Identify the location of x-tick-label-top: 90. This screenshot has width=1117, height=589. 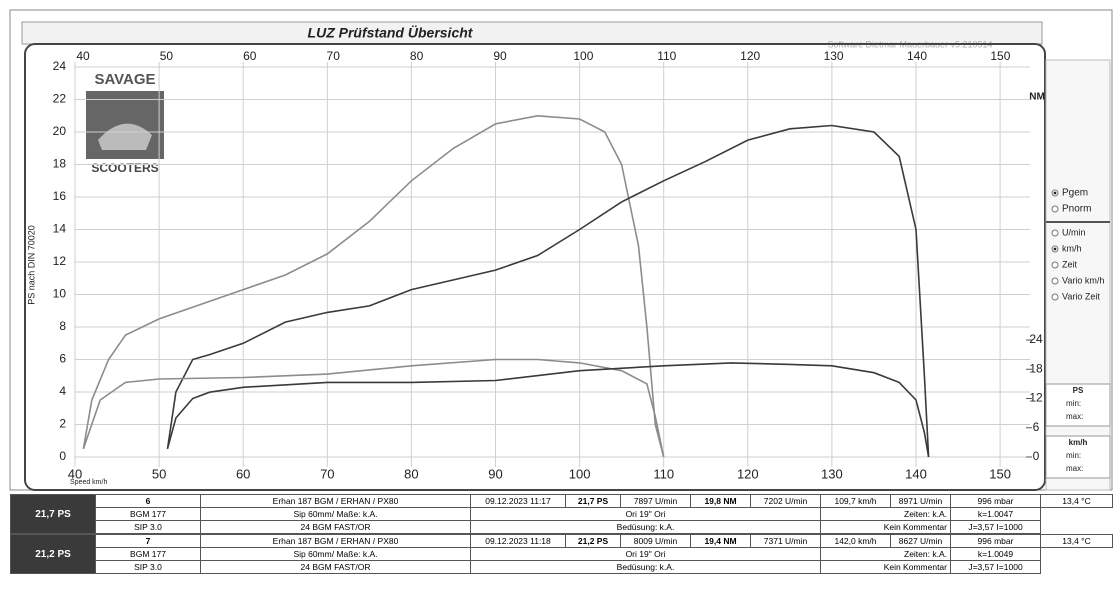
(500, 56).